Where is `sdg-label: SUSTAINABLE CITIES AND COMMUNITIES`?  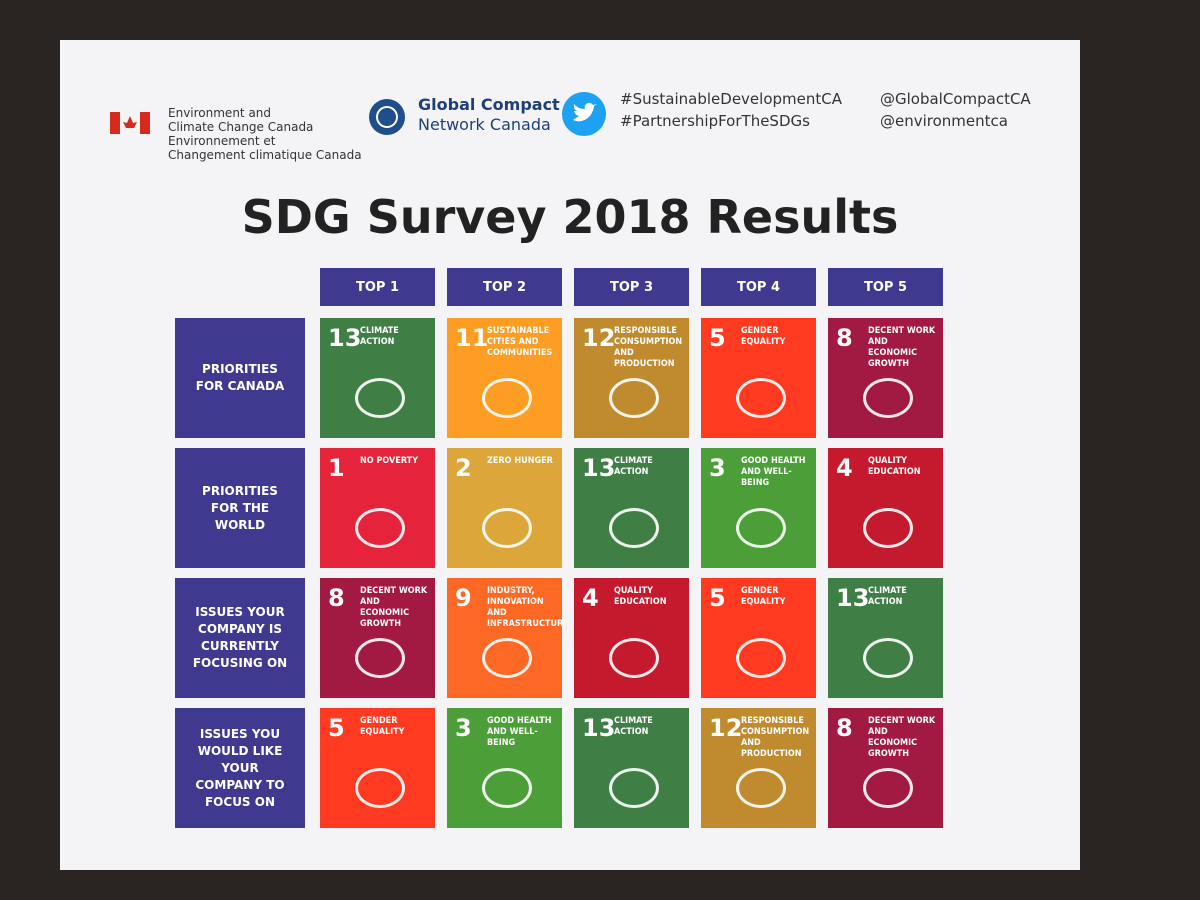
sdg-label: SUSTAINABLE CITIES AND COMMUNITIES is located at coordinates (520, 342).